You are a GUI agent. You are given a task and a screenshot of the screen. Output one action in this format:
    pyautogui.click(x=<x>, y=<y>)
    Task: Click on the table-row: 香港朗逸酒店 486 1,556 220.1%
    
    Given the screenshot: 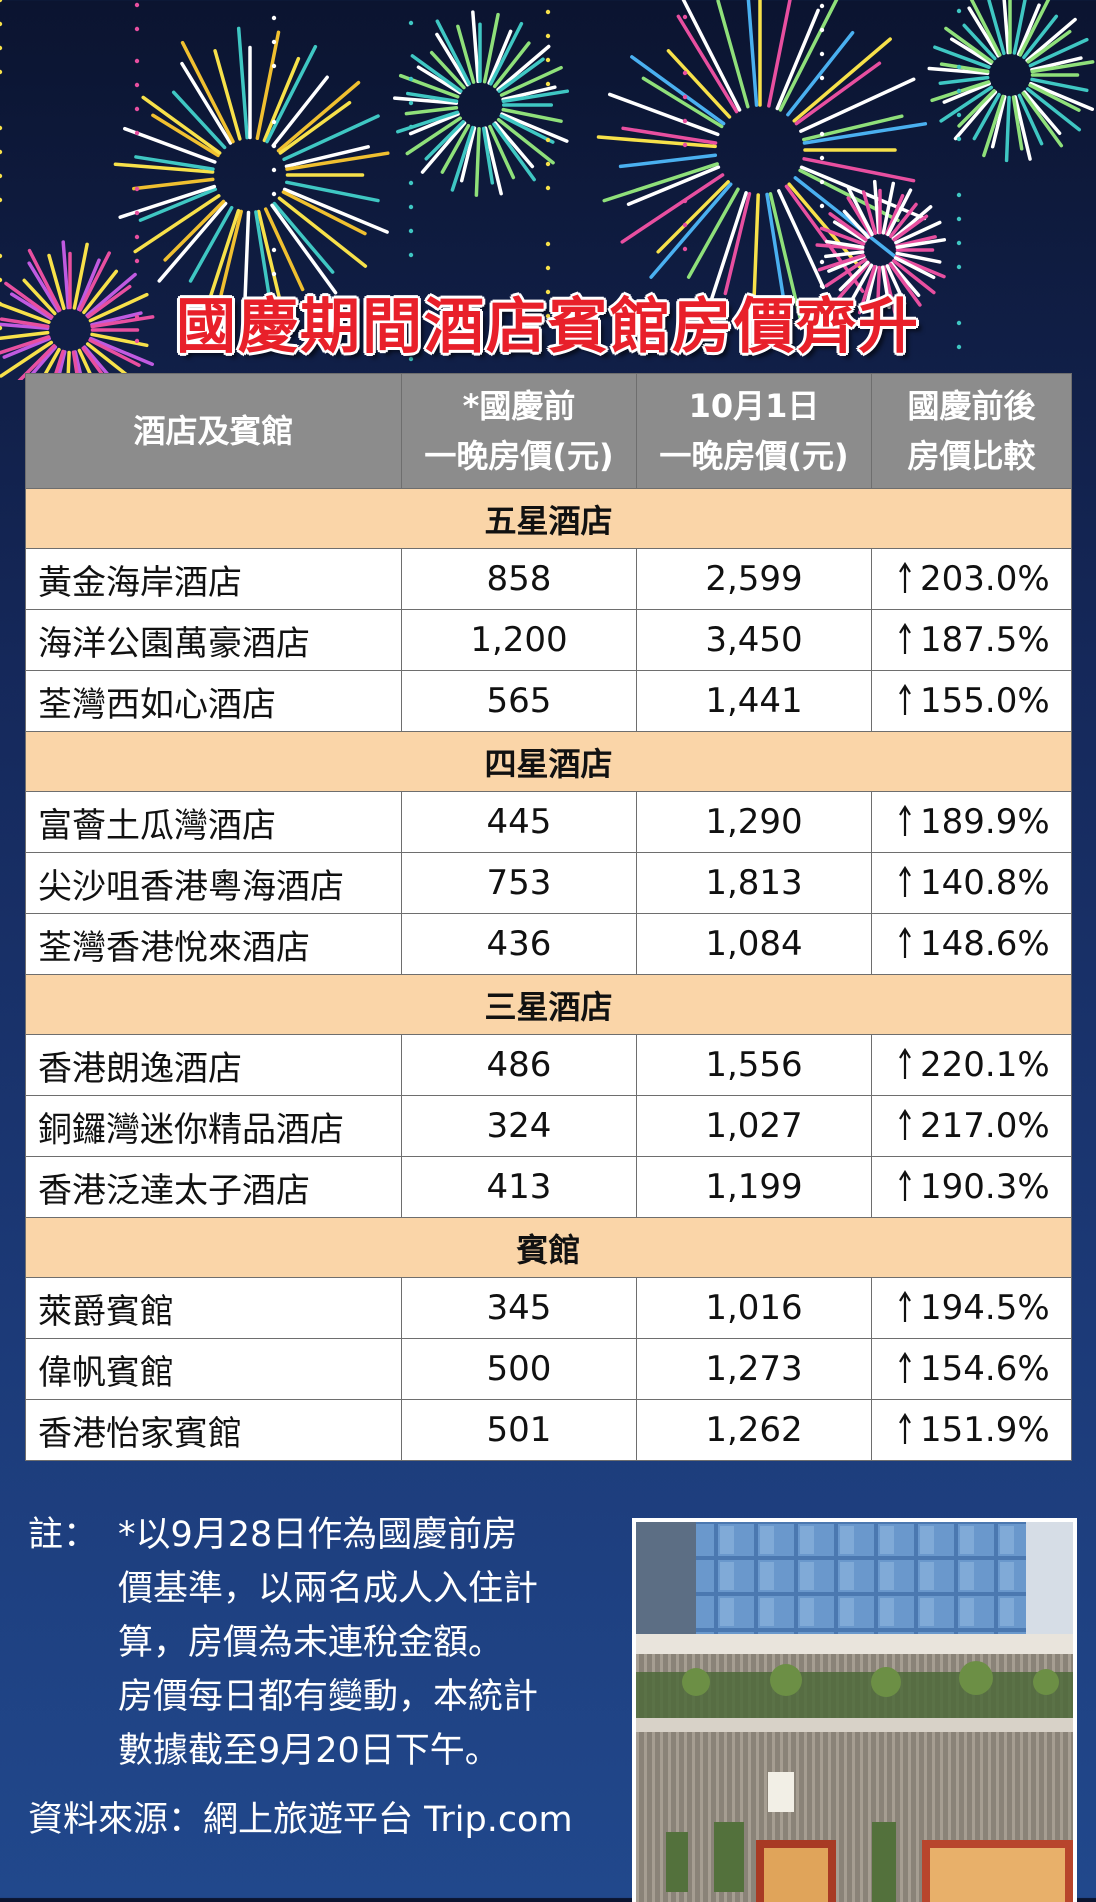 What is the action you would take?
    pyautogui.click(x=548, y=1065)
    